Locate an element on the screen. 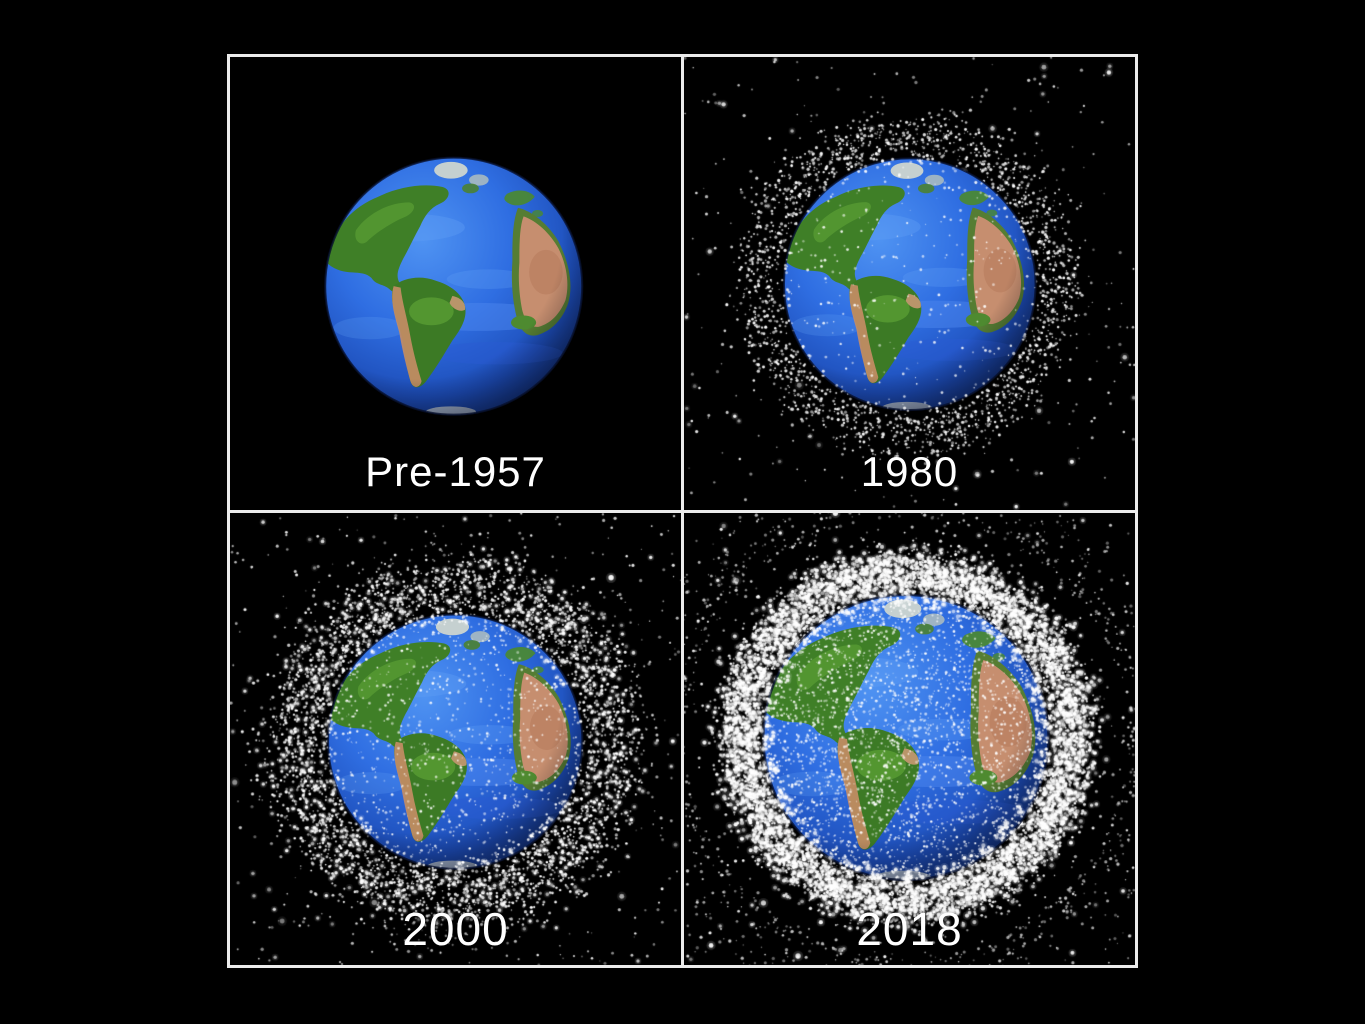 Image resolution: width=1365 pixels, height=1024 pixels. panel-2018: 2018 is located at coordinates (909, 738).